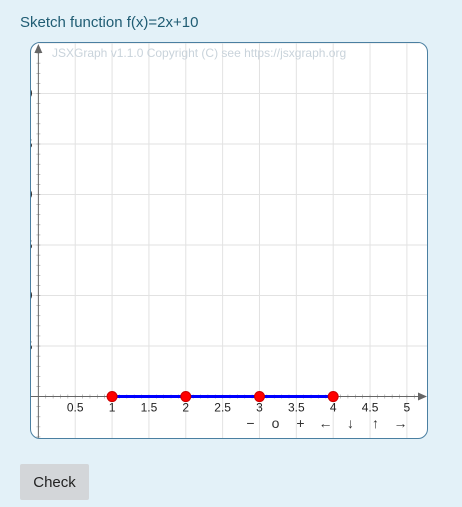 This screenshot has width=462, height=507. What do you see at coordinates (259, 408) in the screenshot?
I see `x-tick-label: 3` at bounding box center [259, 408].